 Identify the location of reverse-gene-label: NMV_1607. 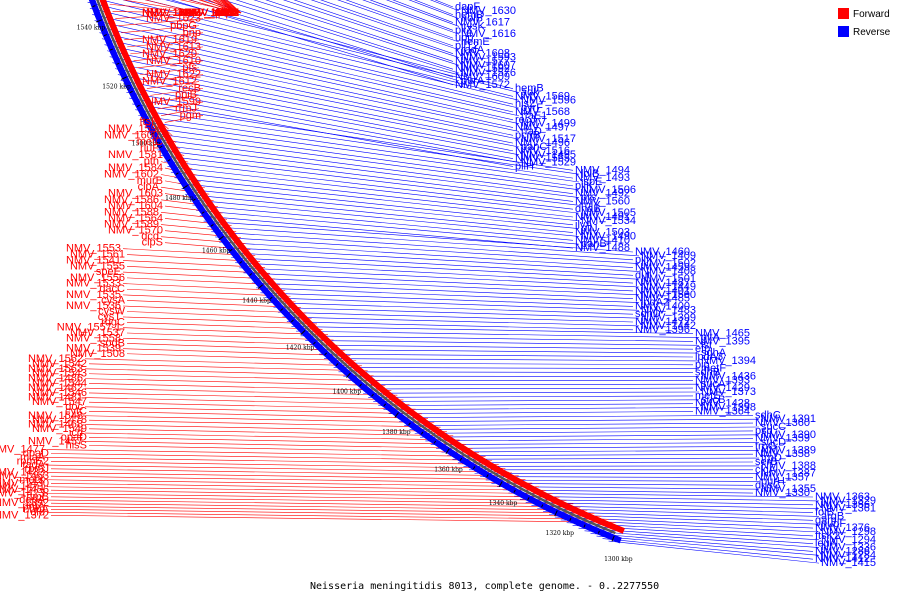
(488, 65).